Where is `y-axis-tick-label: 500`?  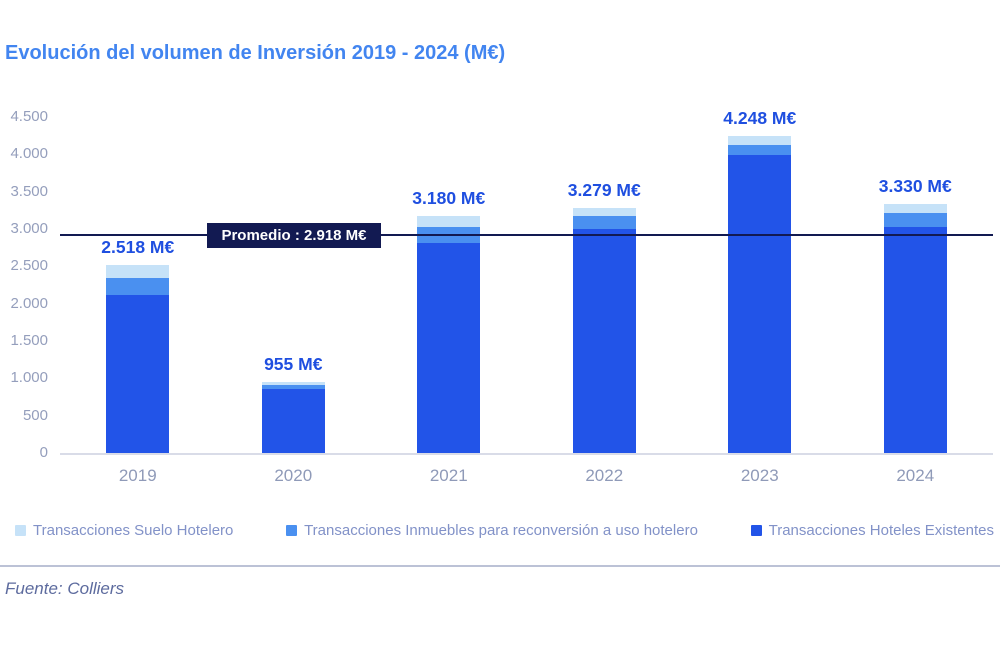
y-axis-tick-label: 500 is located at coordinates (35, 415).